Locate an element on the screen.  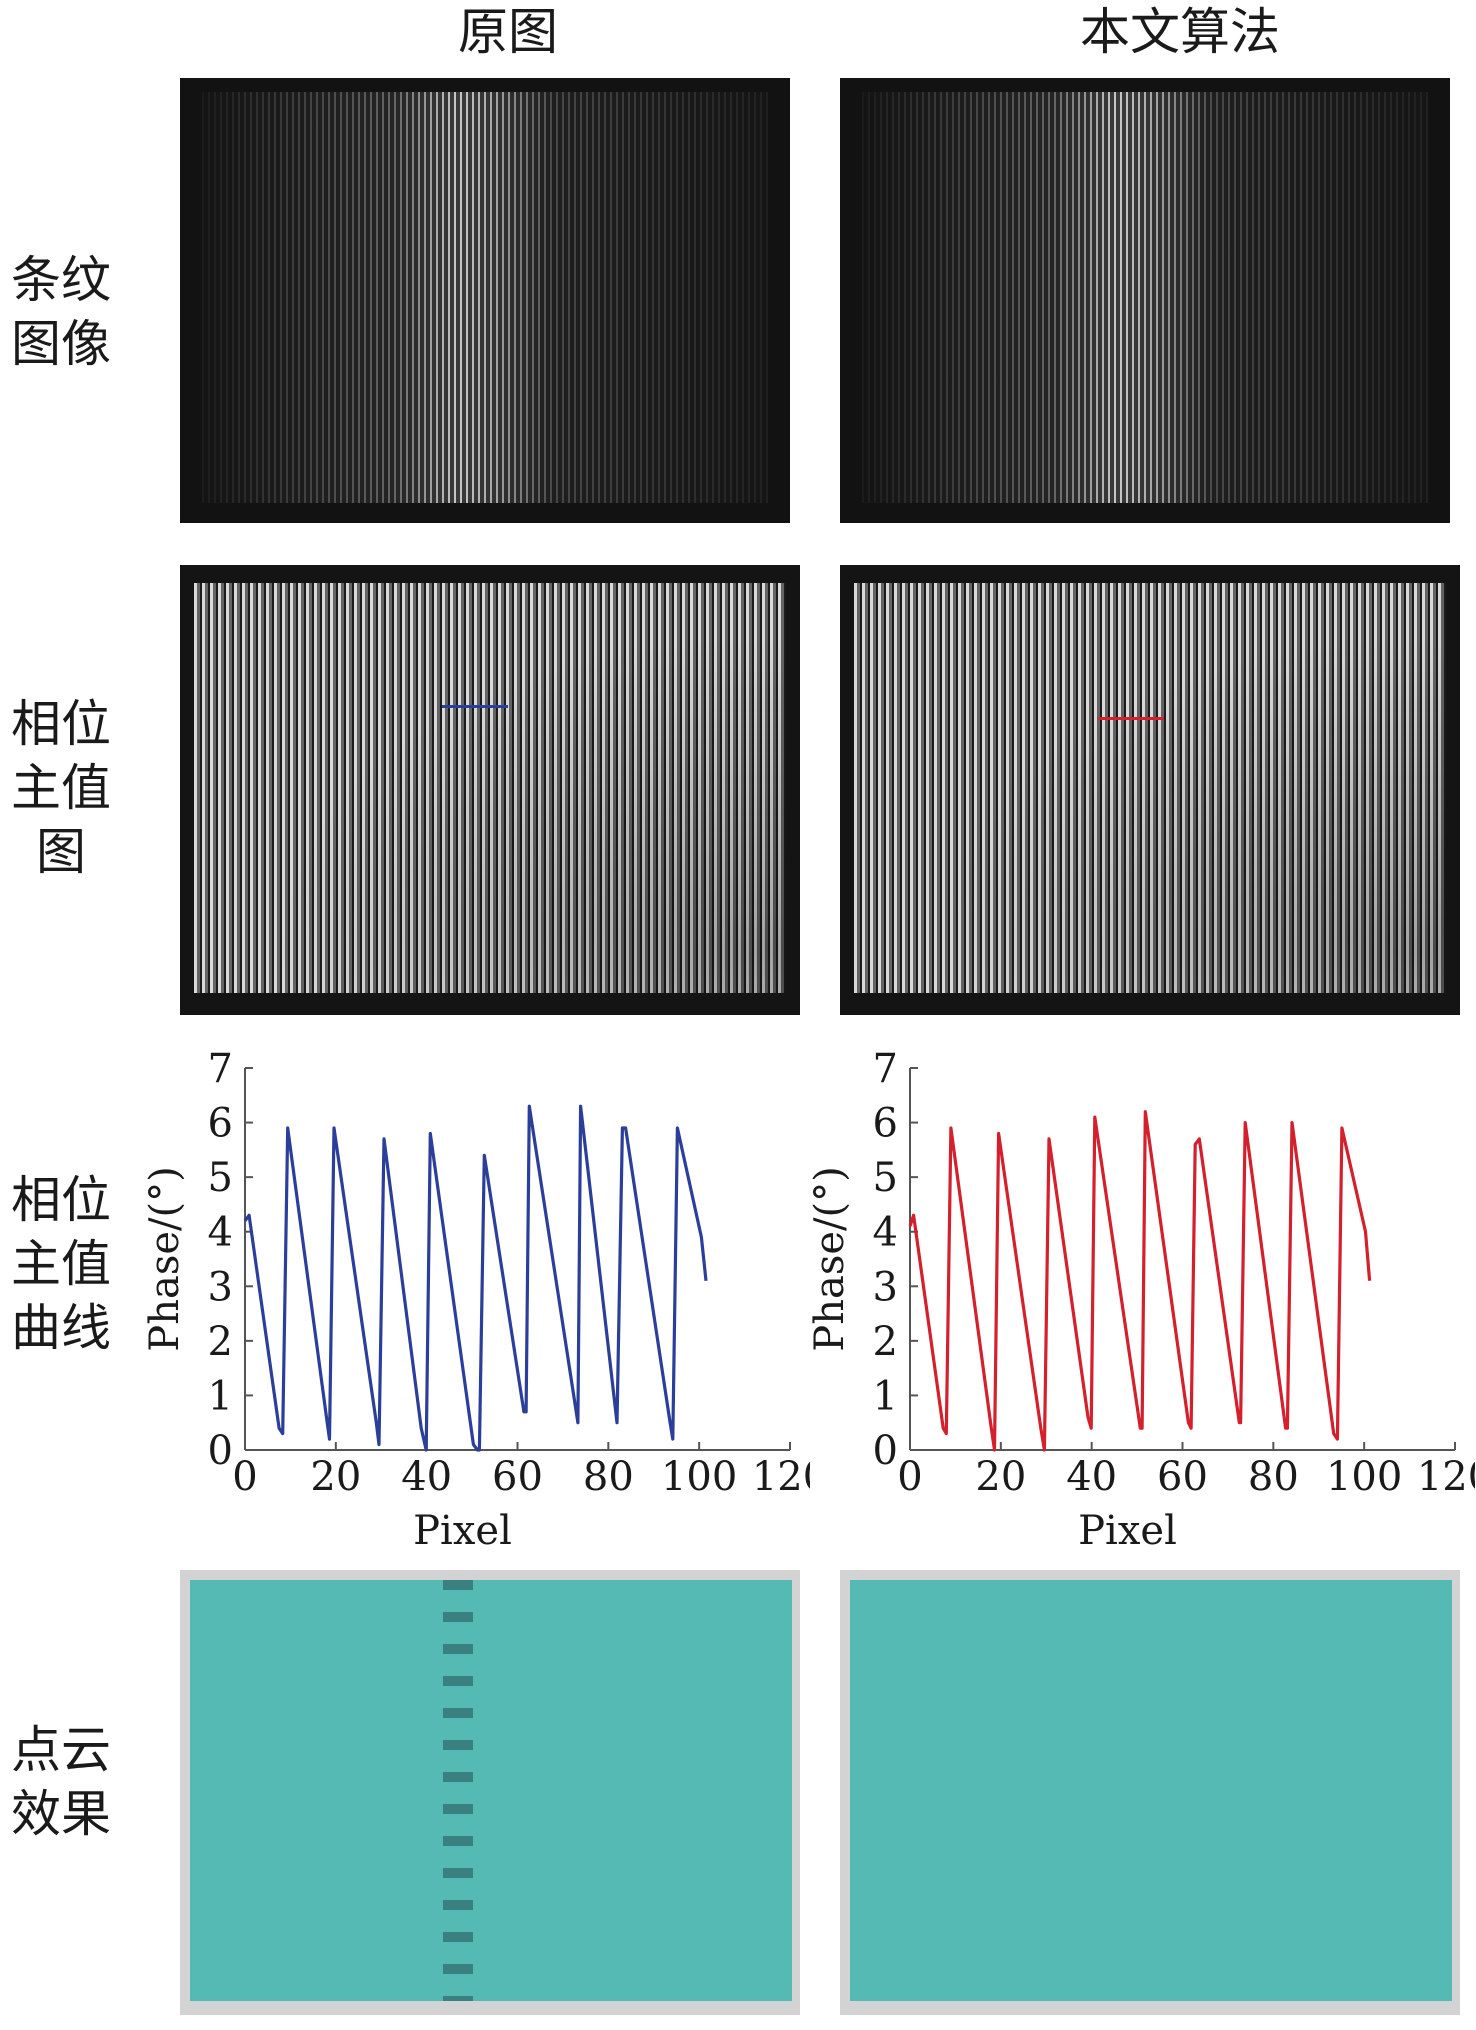
row-label-line: 效果 is located at coordinates (61, 1814).